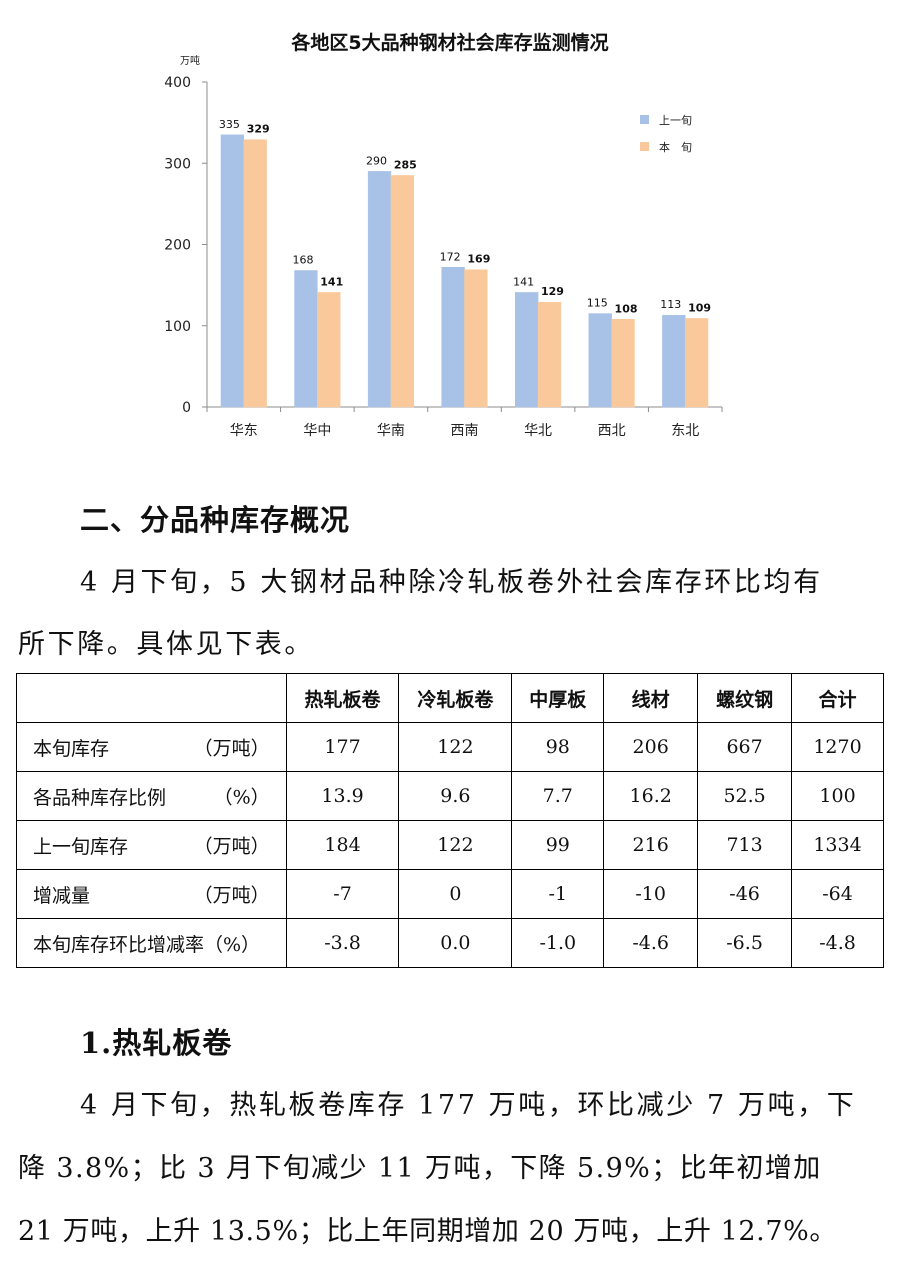 The width and height of the screenshot is (900, 1266). Describe the element at coordinates (62, 895) in the screenshot. I see `row-label: 增减量` at that location.